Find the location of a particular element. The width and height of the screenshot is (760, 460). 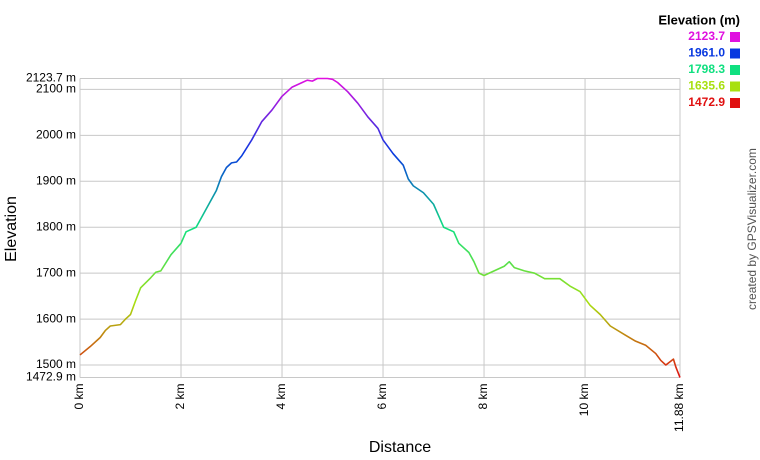

y-tick-label: 1700 m is located at coordinates (56, 272).